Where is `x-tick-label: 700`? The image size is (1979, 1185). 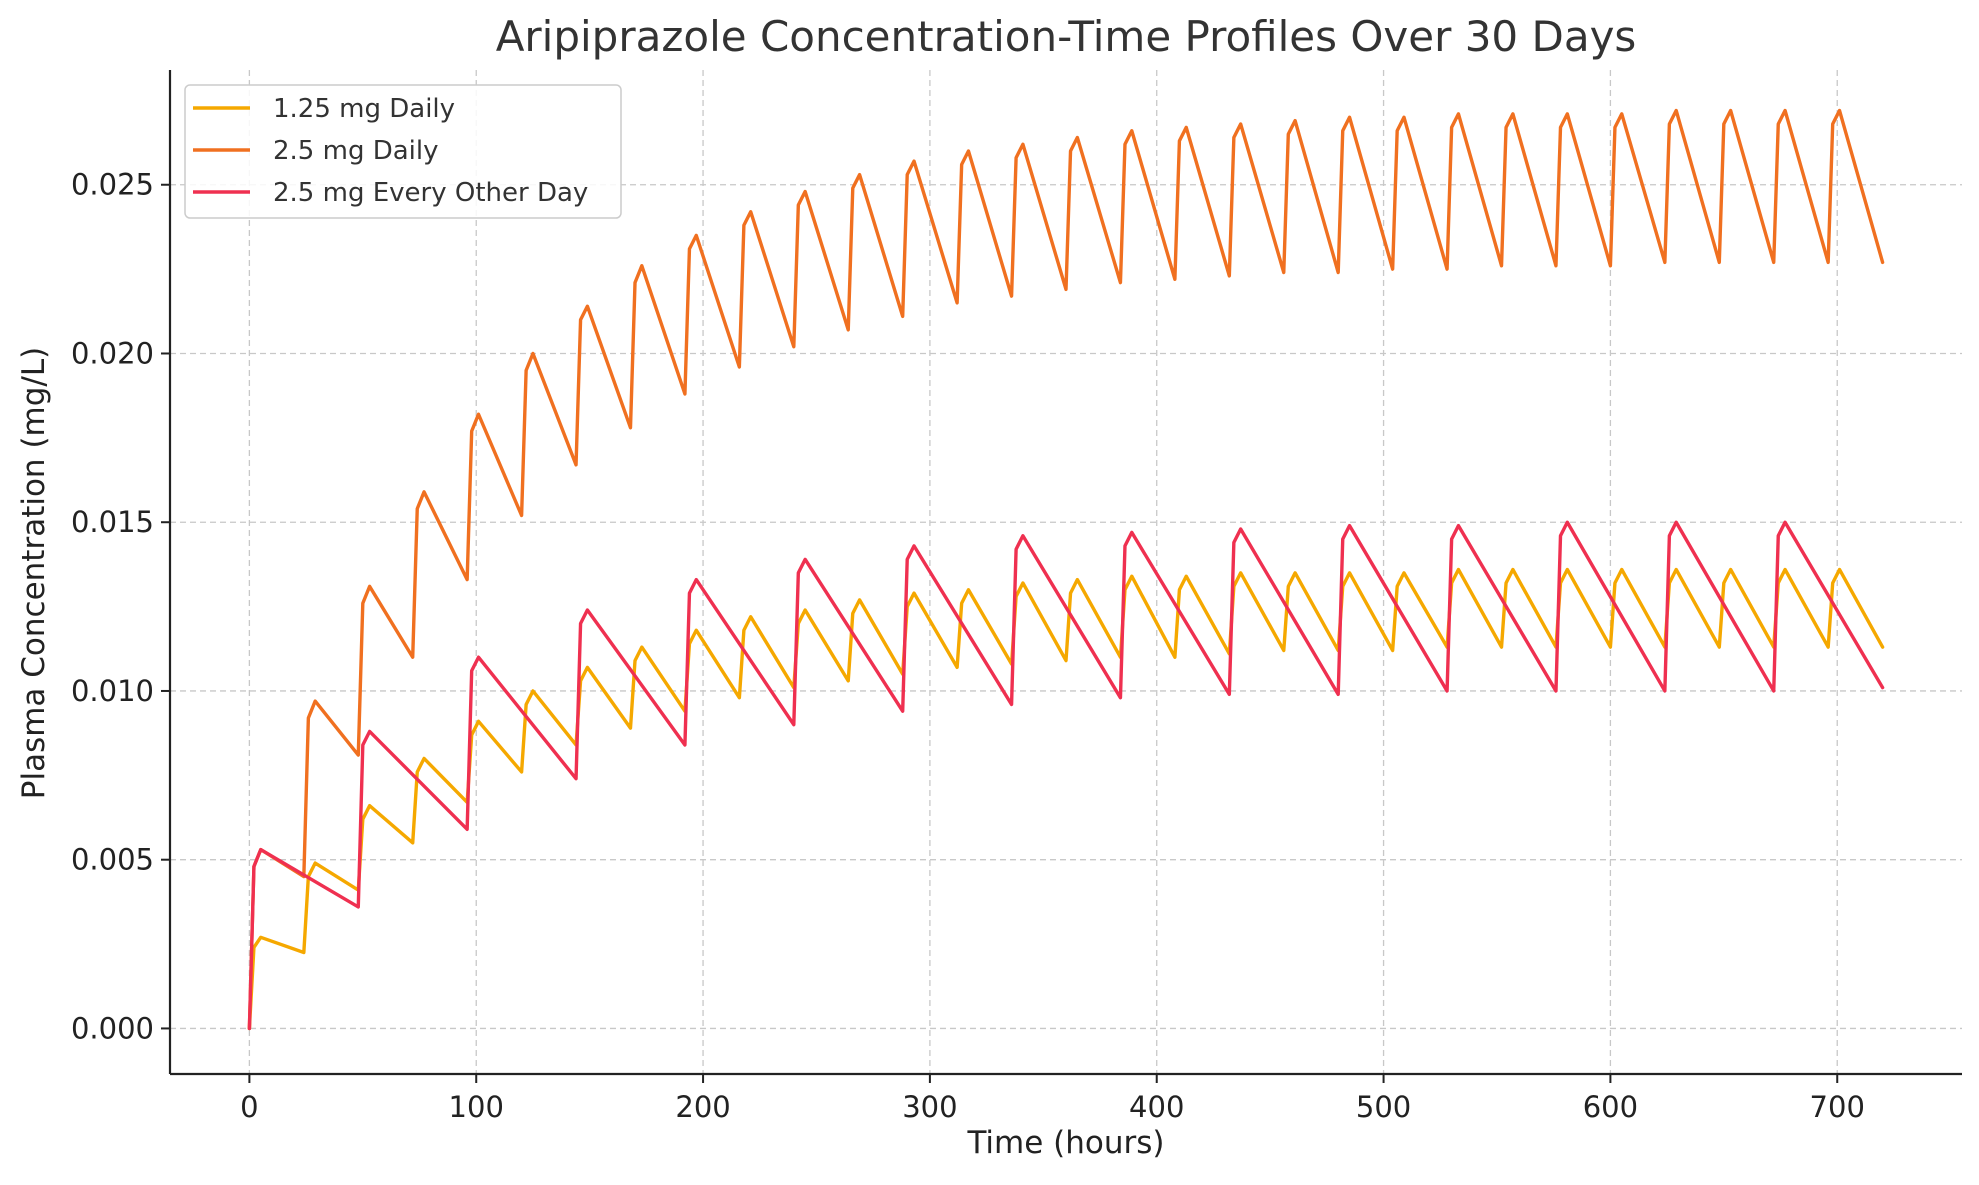 x-tick-label: 700 is located at coordinates (1837, 1107).